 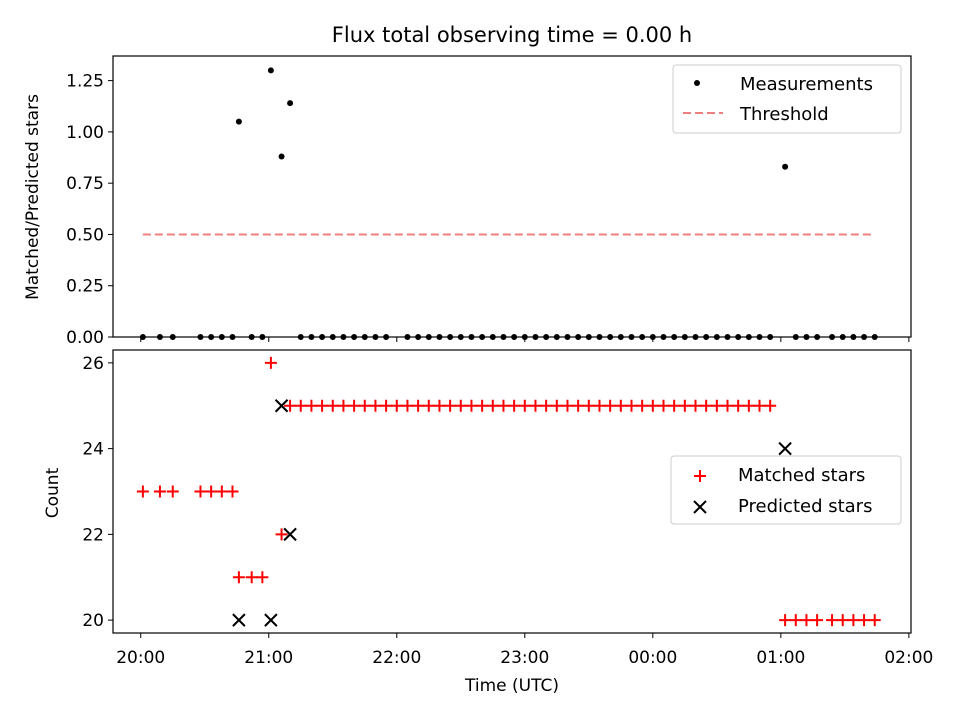 I want to click on x-tick-label-5: 01:00, so click(x=780, y=658).